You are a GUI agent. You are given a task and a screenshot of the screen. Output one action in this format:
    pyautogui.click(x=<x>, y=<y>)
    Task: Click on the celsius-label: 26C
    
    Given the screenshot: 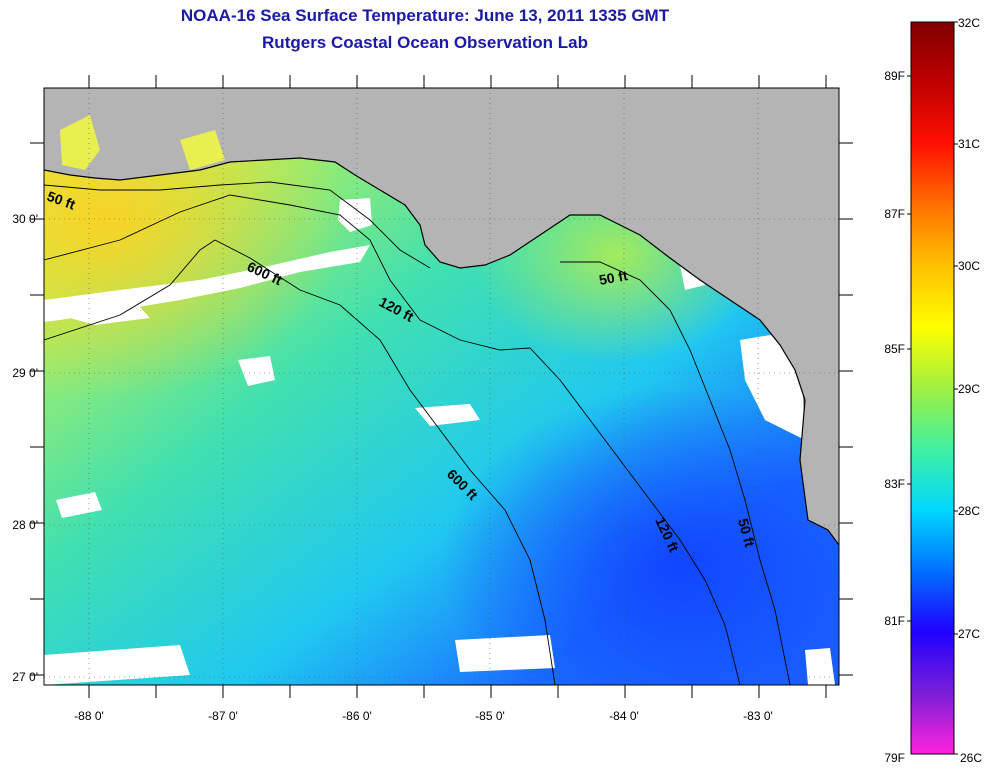 What is the action you would take?
    pyautogui.click(x=971, y=758)
    